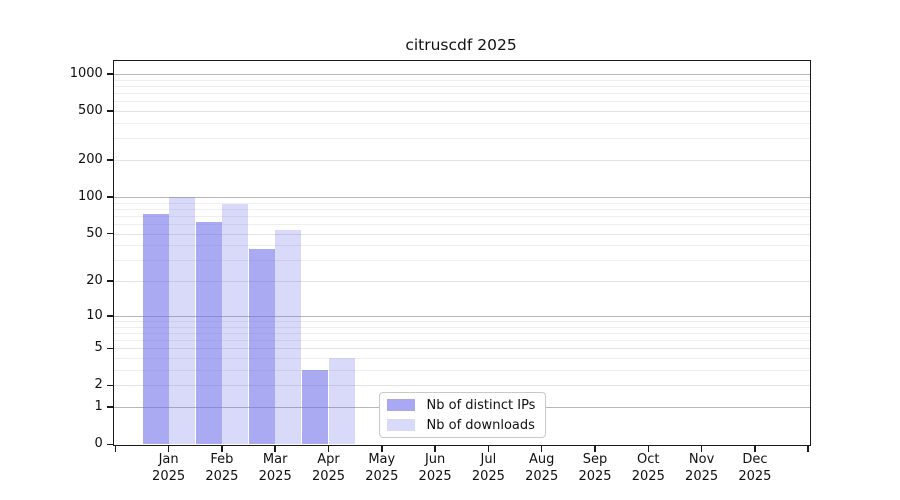 This screenshot has height=500, width=900. Describe the element at coordinates (595, 460) in the screenshot. I see `x-tick-label-month: Sep` at that location.